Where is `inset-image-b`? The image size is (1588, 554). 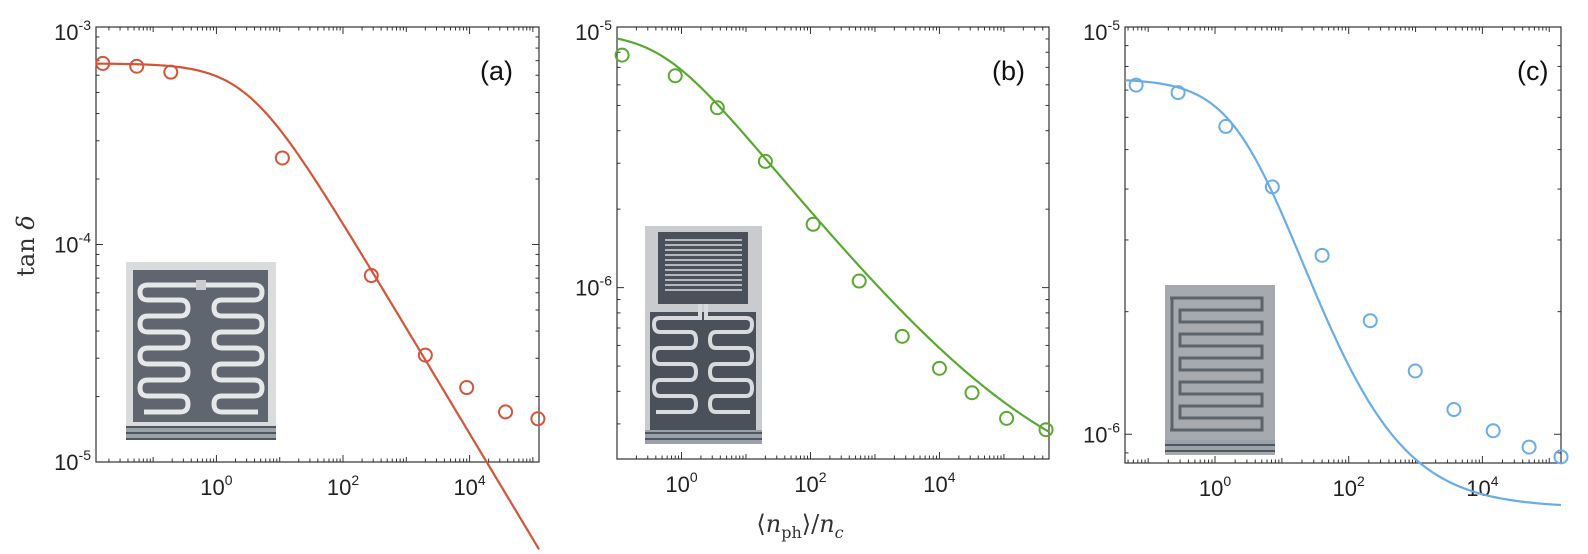
inset-image-b is located at coordinates (703, 335).